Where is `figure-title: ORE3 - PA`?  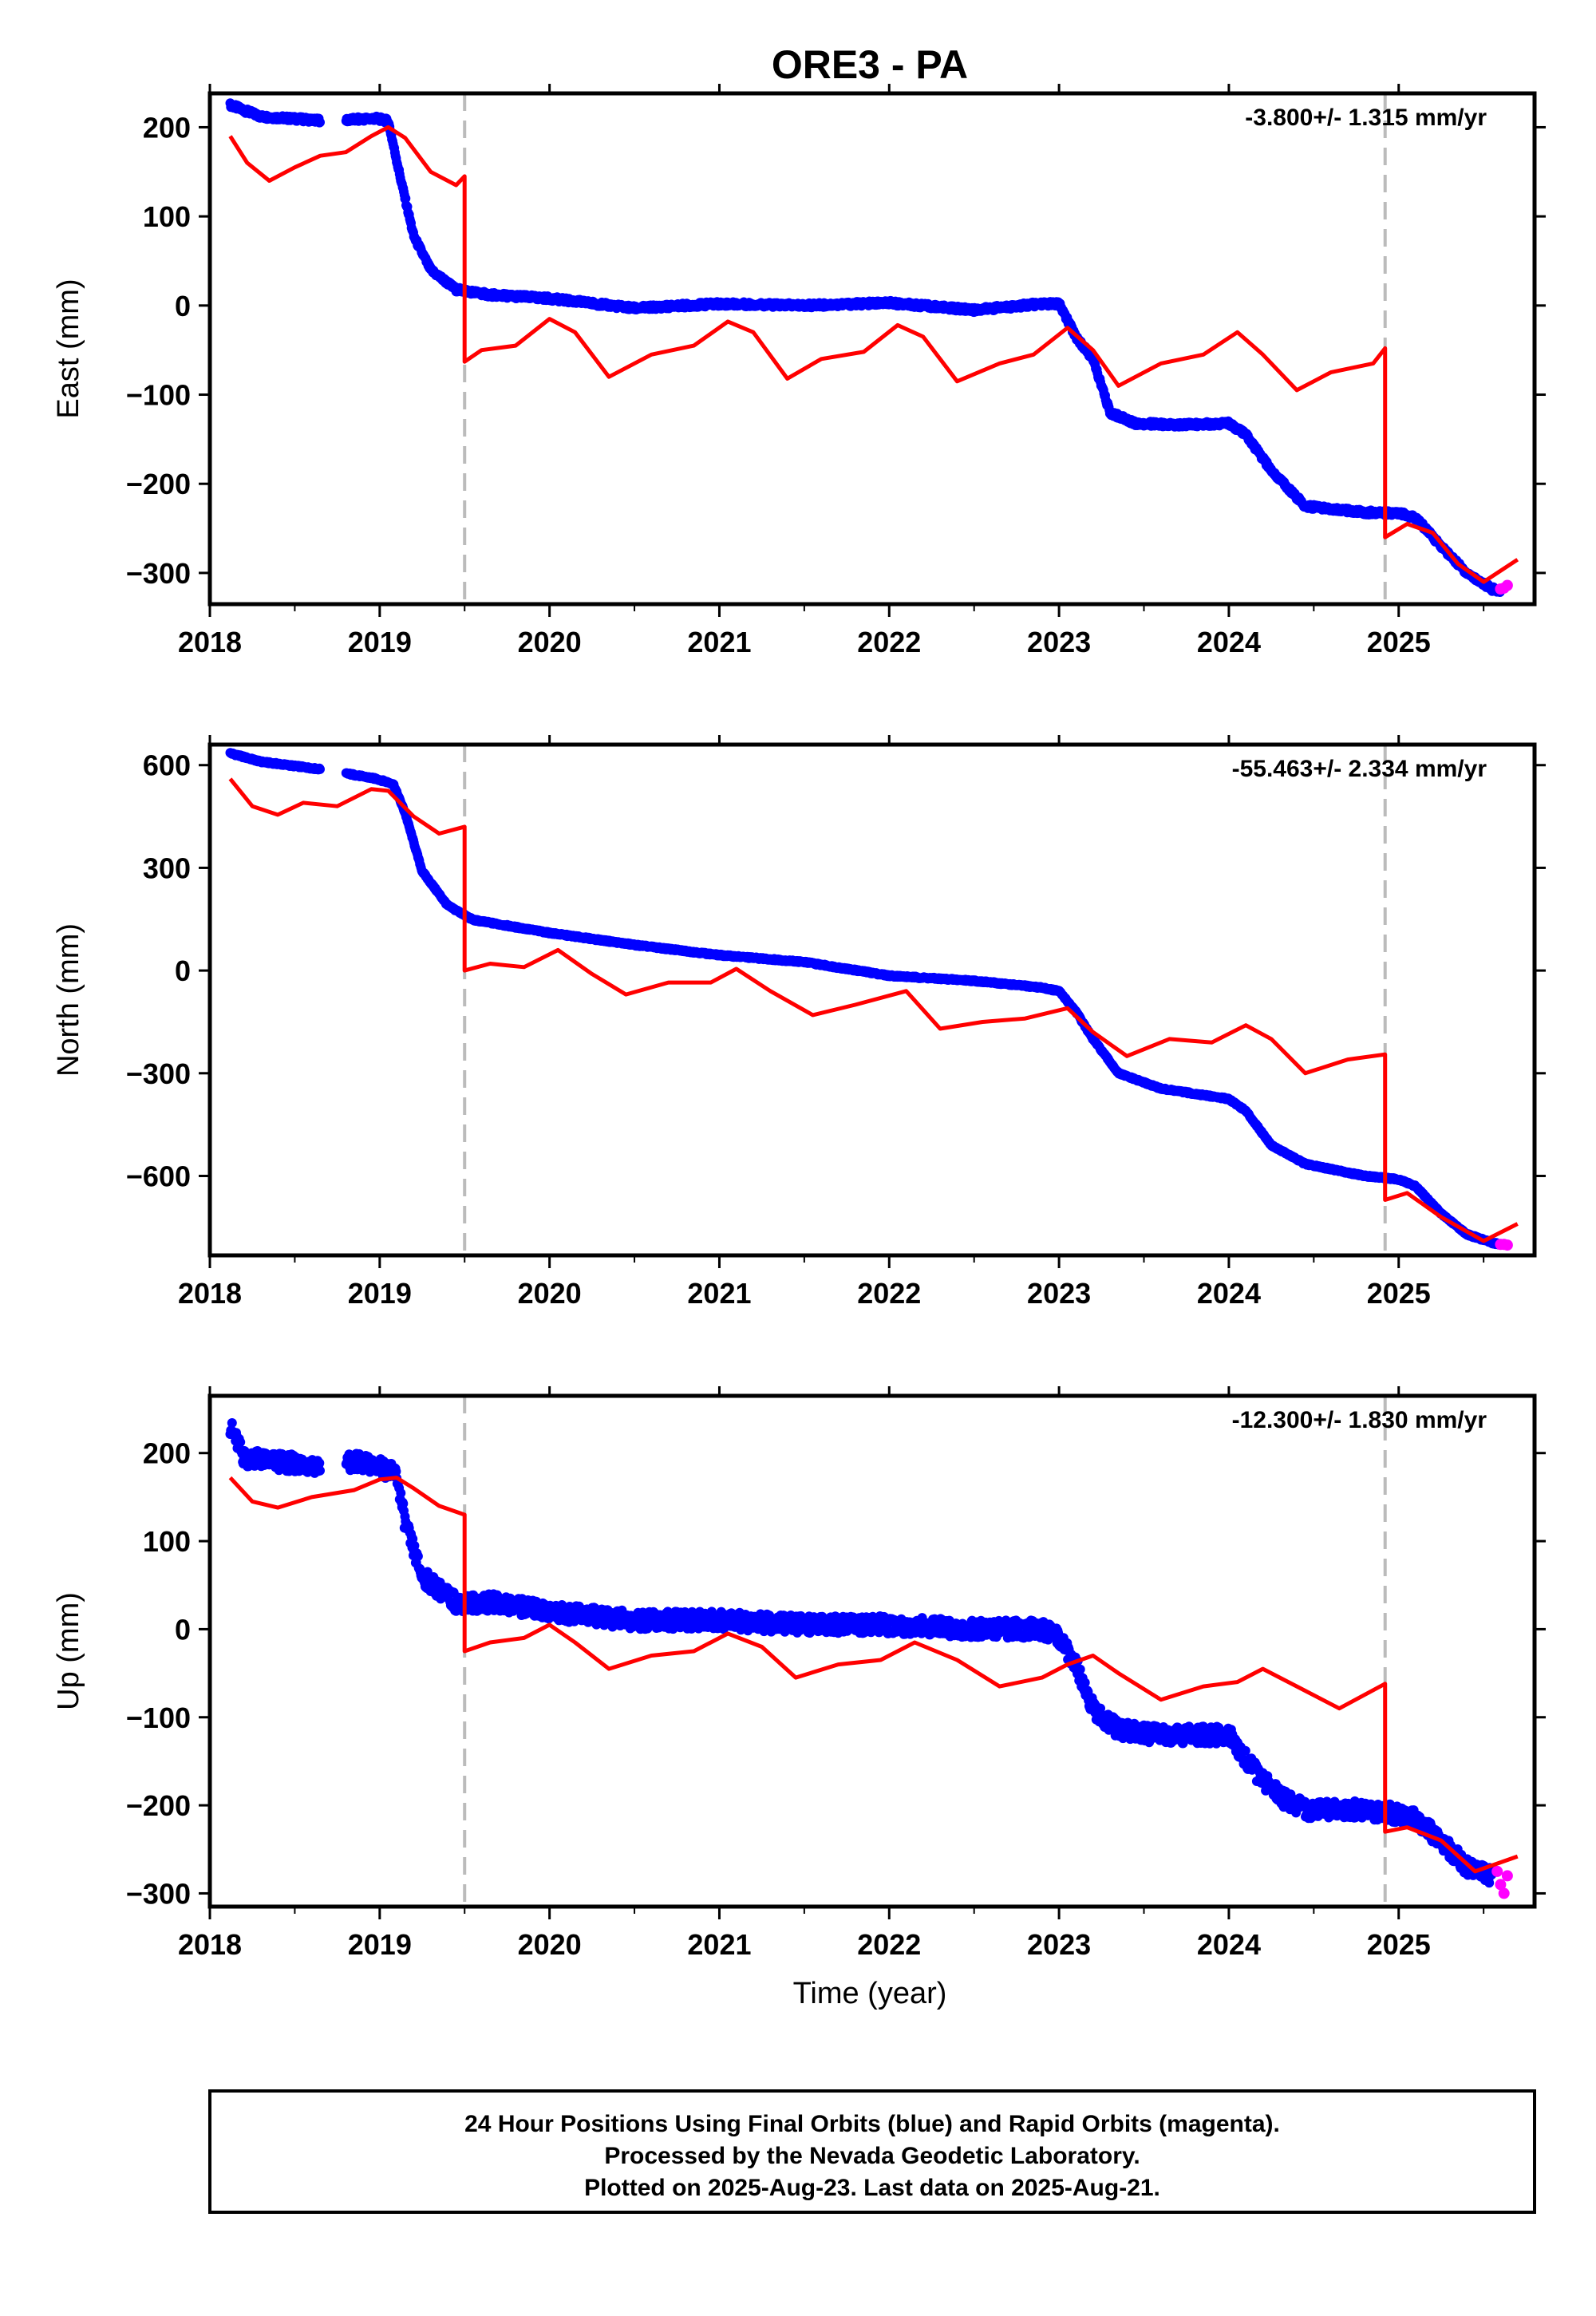
figure-title: ORE3 - PA is located at coordinates (870, 64).